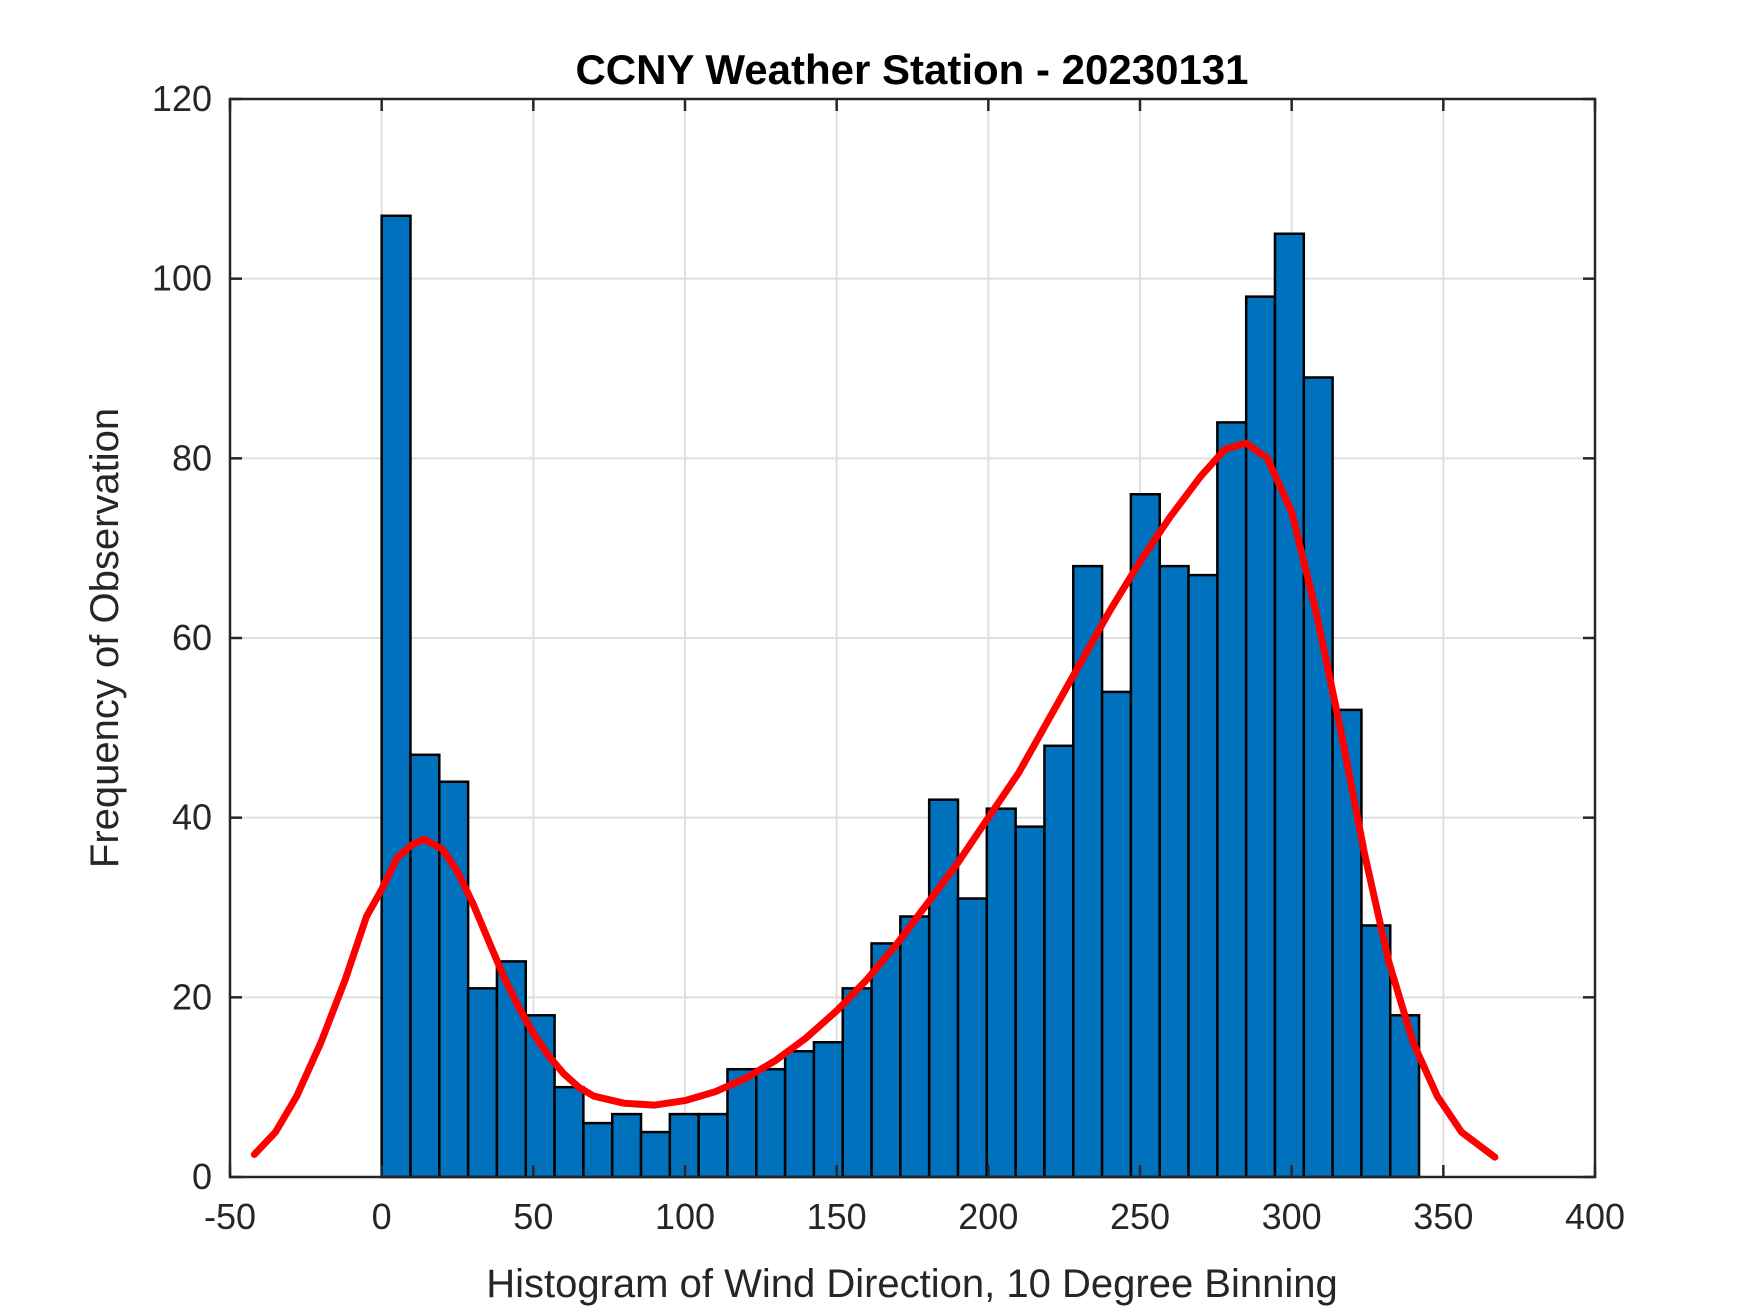 This screenshot has width=1750, height=1313. I want to click on x-tick-label: 0, so click(382, 1216).